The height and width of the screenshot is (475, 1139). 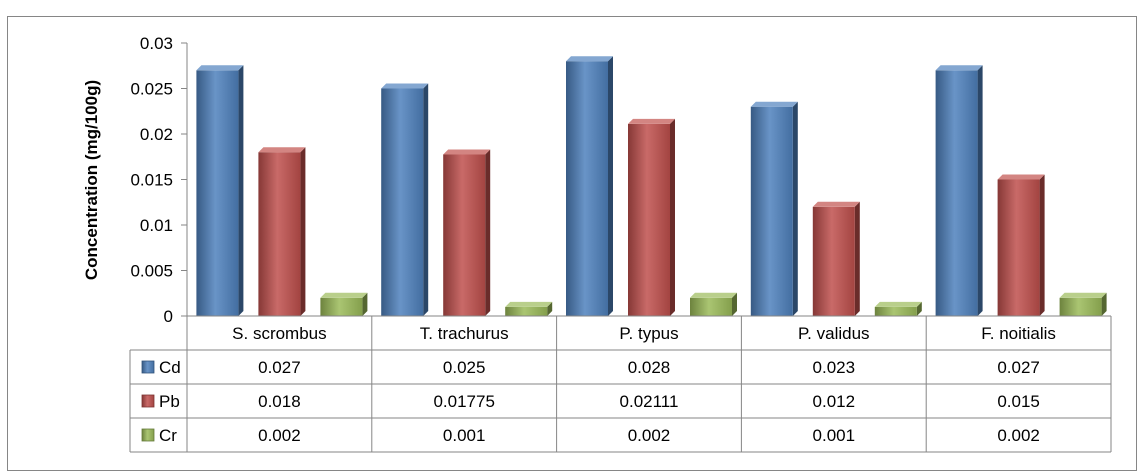 I want to click on legend-key-cr, so click(x=148, y=435).